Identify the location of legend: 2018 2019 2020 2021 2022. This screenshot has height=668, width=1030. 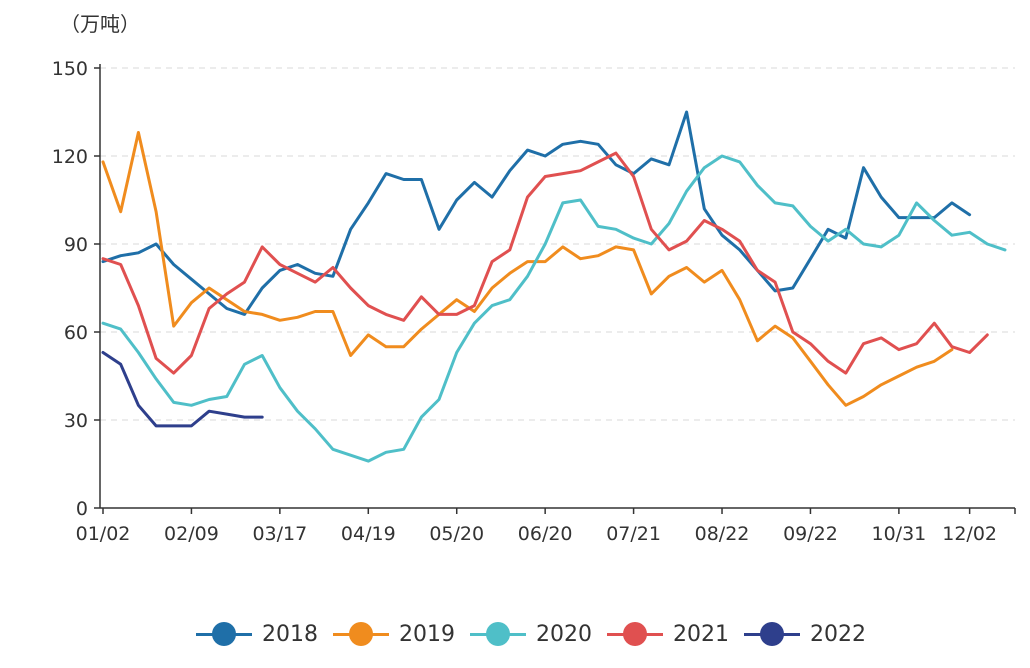
(515, 634).